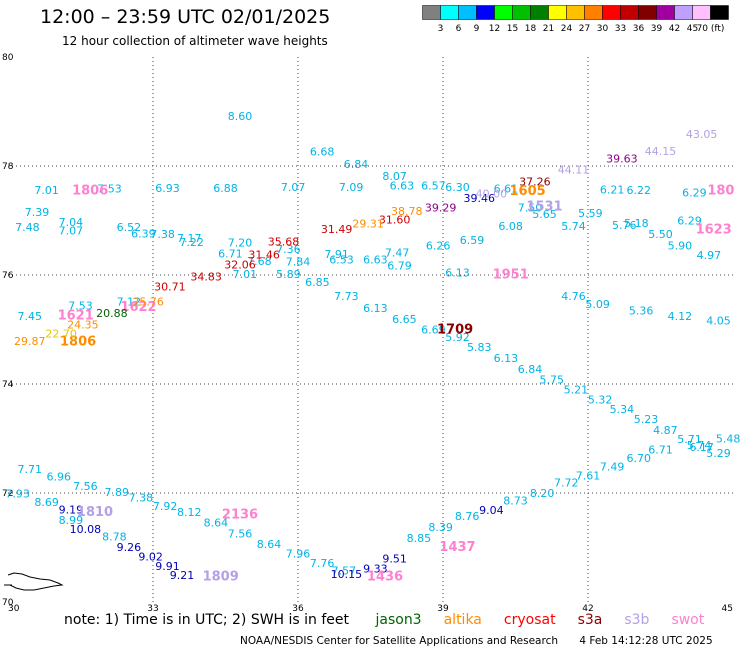  Describe the element at coordinates (612, 466) in the screenshot. I see `wave-height-point: 7.49` at that location.